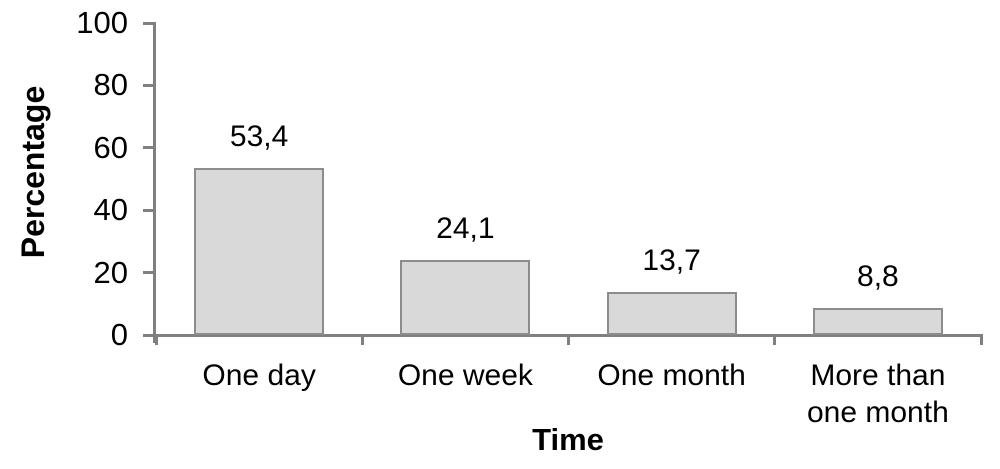 The height and width of the screenshot is (469, 1000). I want to click on x-category-label-line: one month, so click(877, 412).